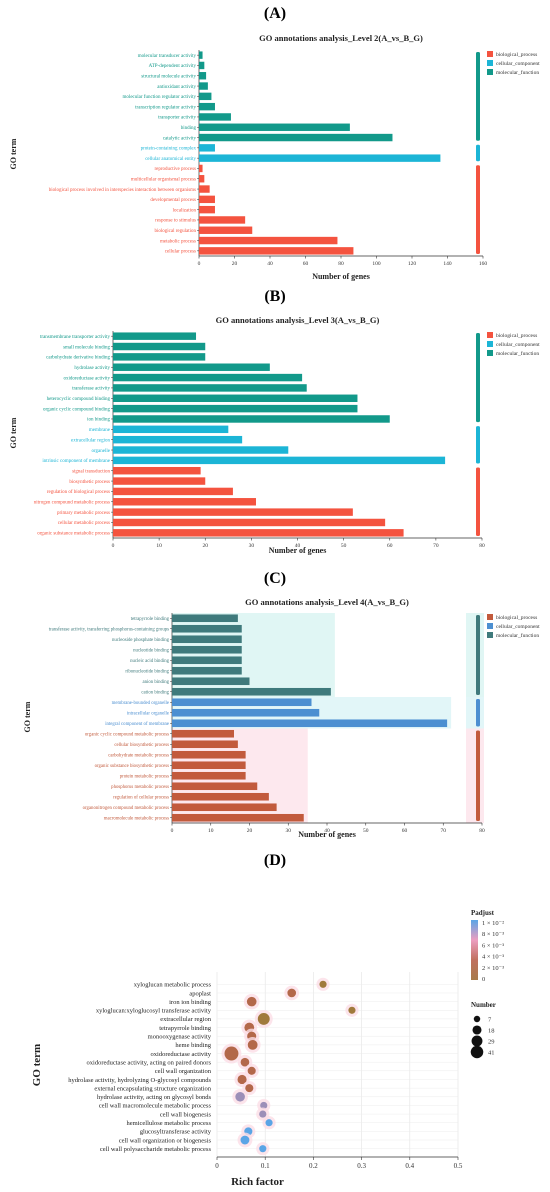 The width and height of the screenshot is (550, 1192). What do you see at coordinates (275, 578) in the screenshot?
I see `panel-label: (C)` at bounding box center [275, 578].